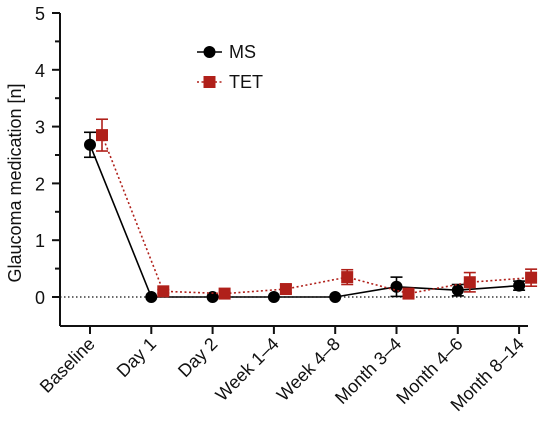 The height and width of the screenshot is (427, 550). What do you see at coordinates (40, 241) in the screenshot?
I see `y-tick-label: 1` at bounding box center [40, 241].